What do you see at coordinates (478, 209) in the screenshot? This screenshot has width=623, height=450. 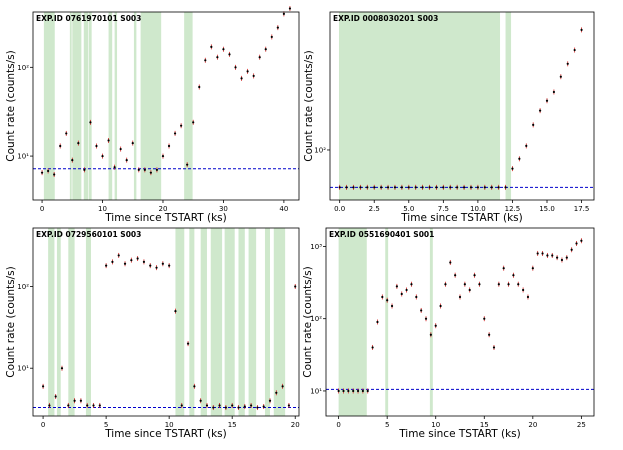 I see `x-tick-label: 10.0` at bounding box center [478, 209].